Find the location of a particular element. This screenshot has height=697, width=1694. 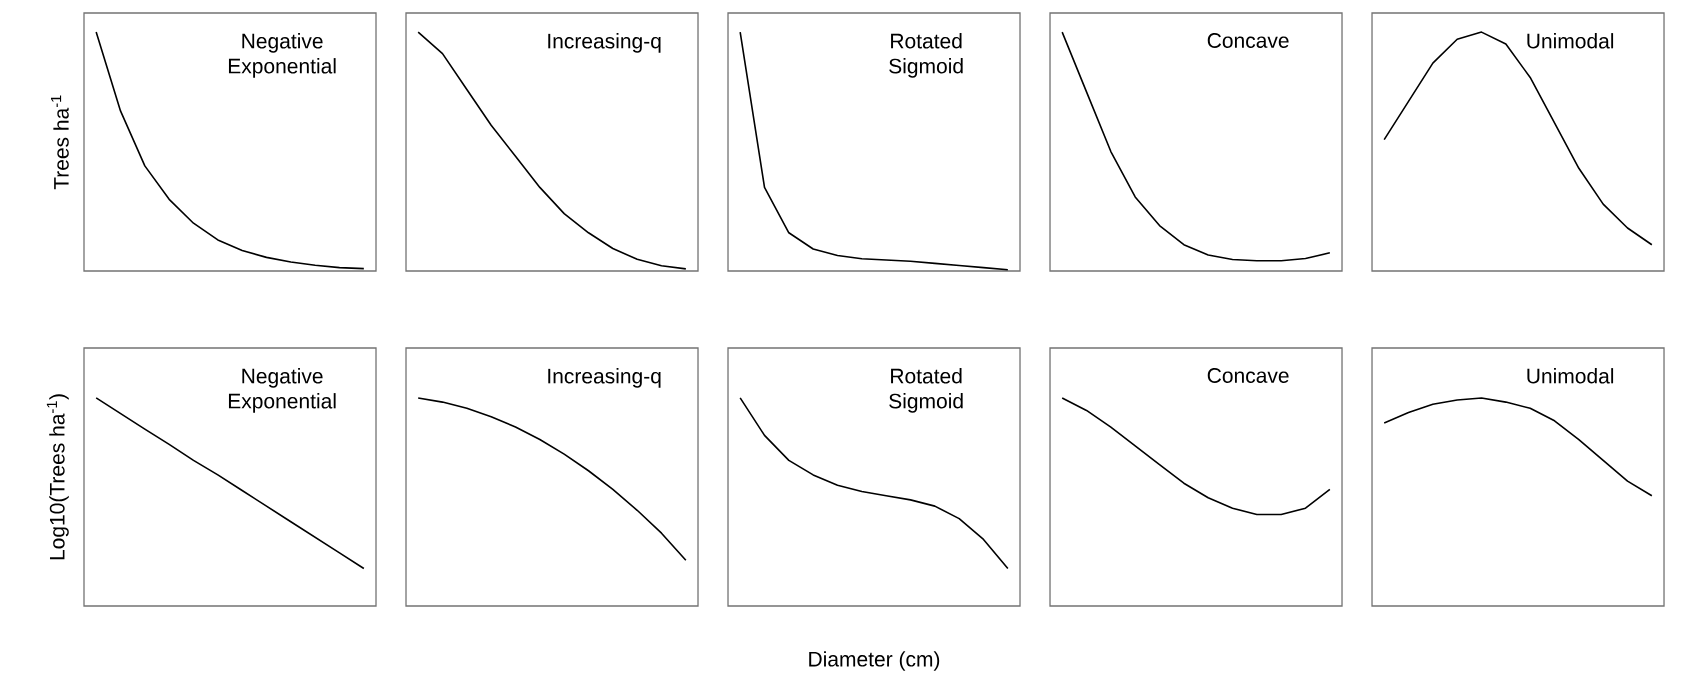

text: Unimodal is located at coordinates (1570, 376).